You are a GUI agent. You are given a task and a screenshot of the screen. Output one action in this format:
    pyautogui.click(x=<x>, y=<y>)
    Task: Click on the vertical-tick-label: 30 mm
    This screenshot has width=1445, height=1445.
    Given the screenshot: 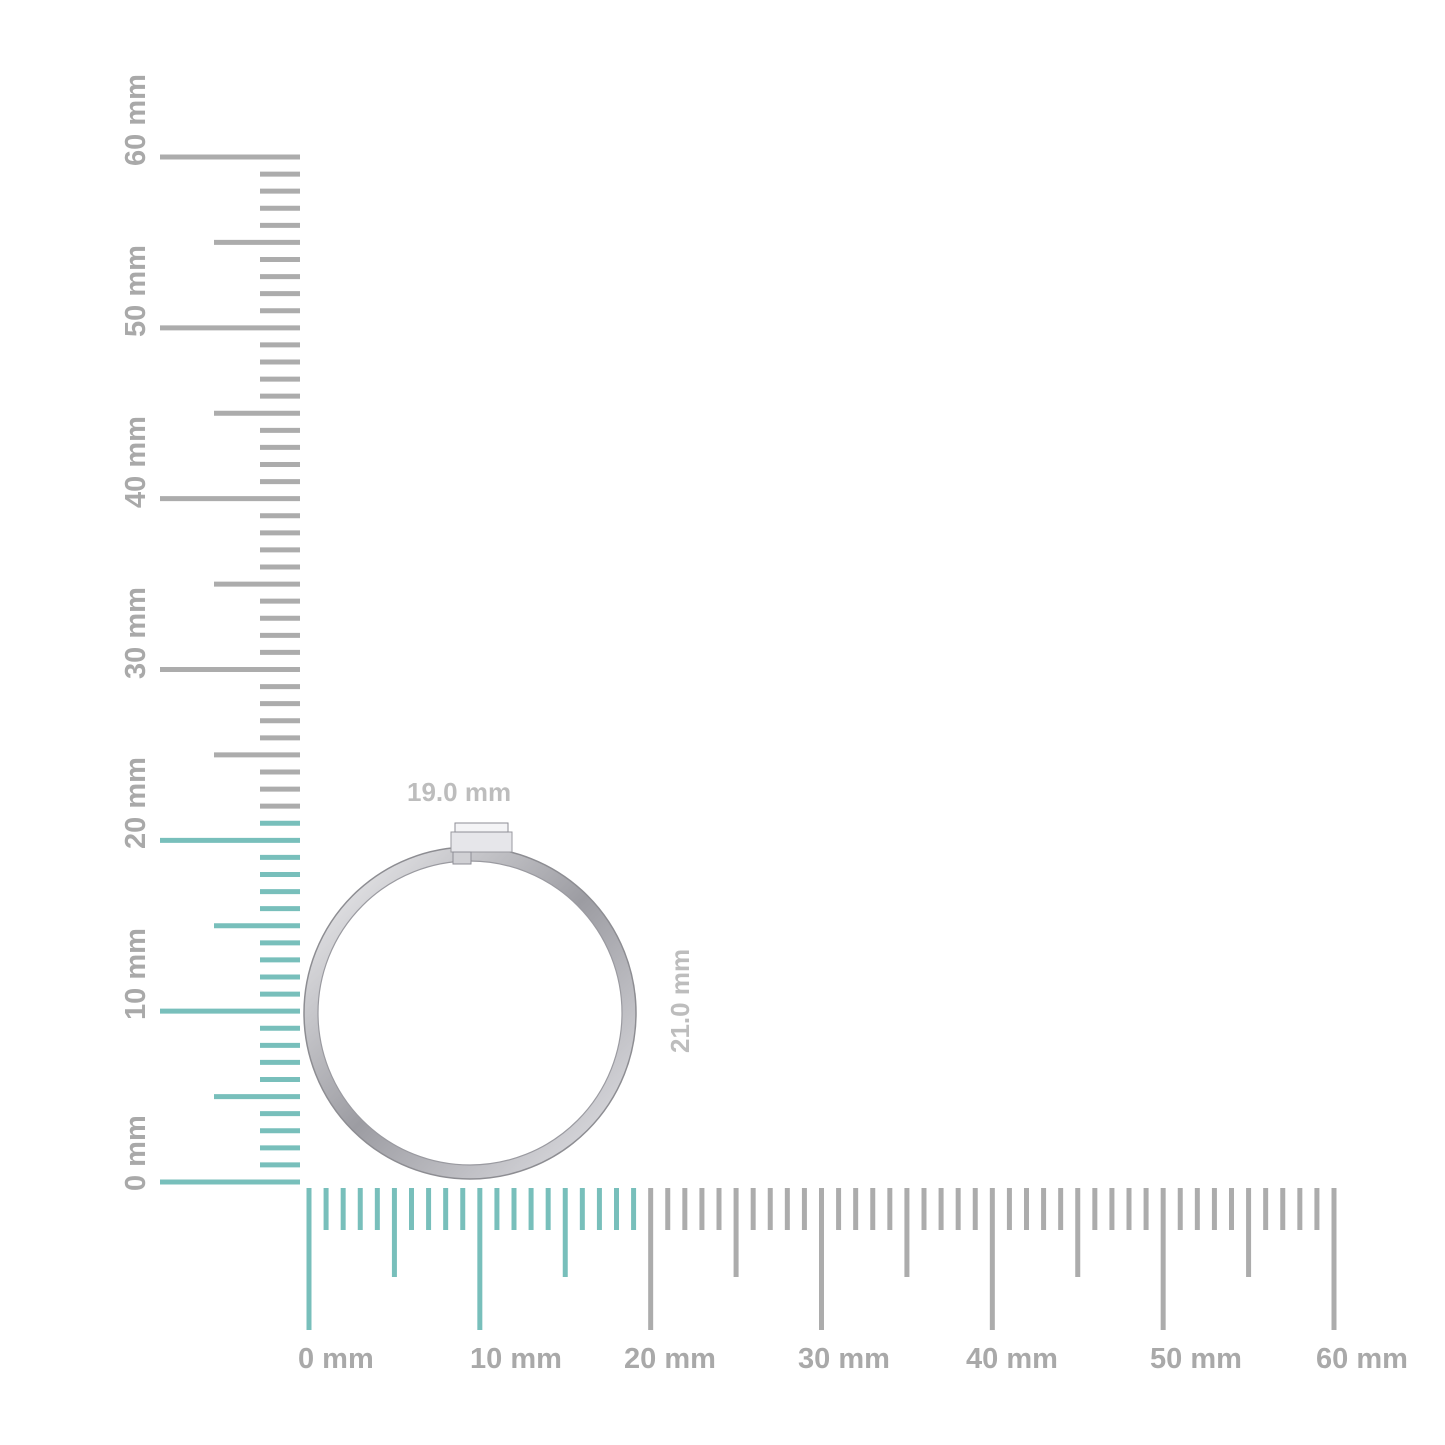 What is the action you would take?
    pyautogui.click(x=136, y=632)
    